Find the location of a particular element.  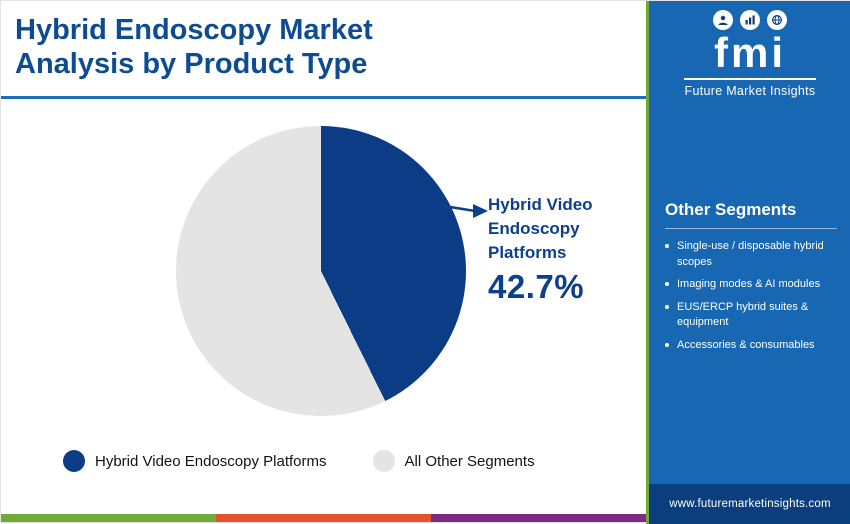

person-icon is located at coordinates (723, 20).